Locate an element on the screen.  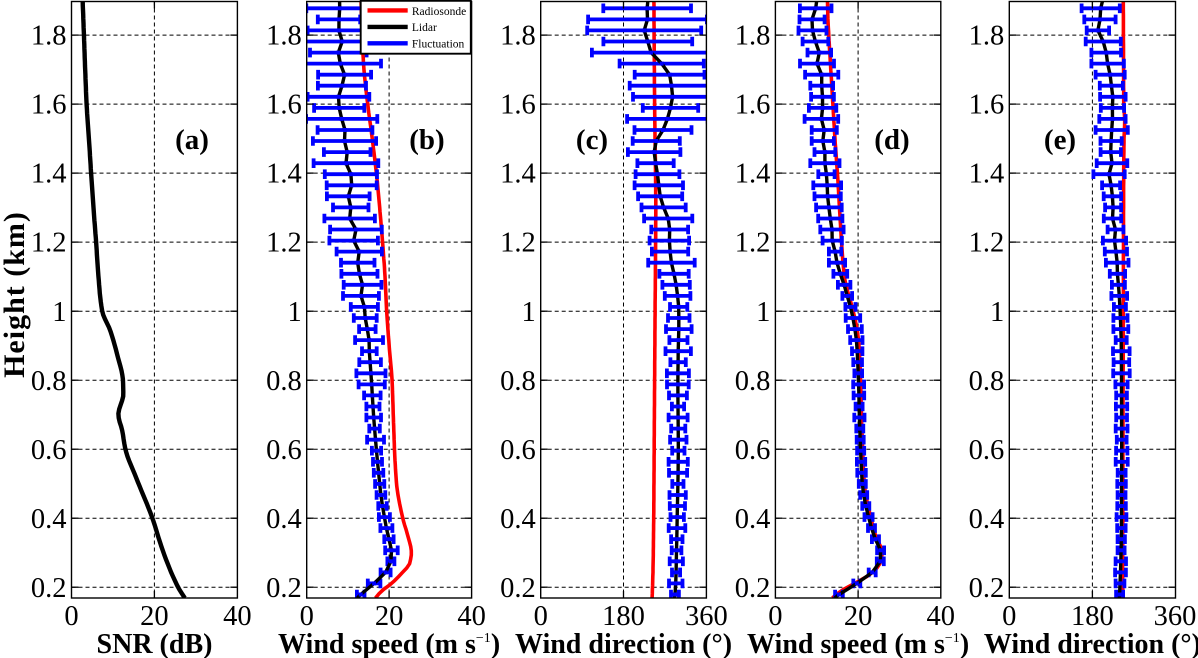
svg-text: (a) is located at coordinates (192, 140).